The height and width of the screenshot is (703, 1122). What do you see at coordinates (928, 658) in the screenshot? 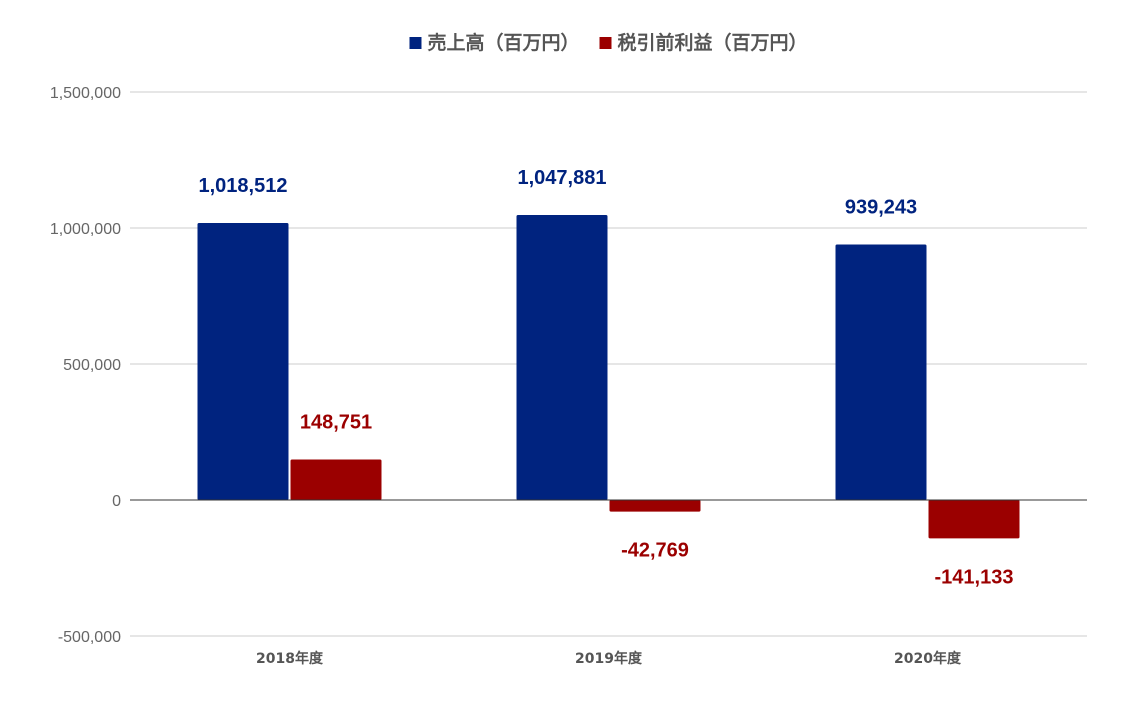
I see `x-tick-label: 2020年度` at bounding box center [928, 658].